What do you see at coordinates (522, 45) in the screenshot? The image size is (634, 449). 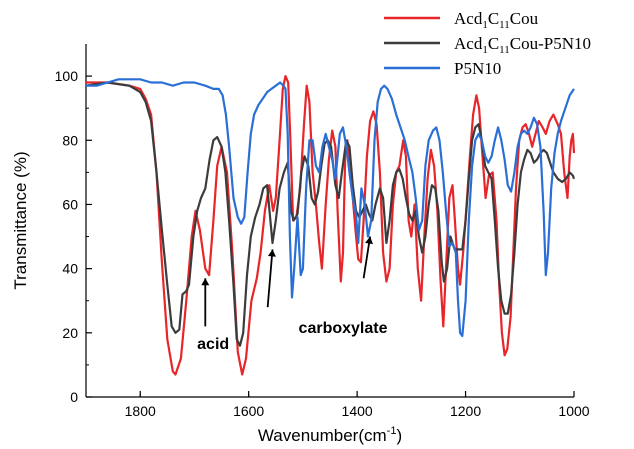 I see `legend-label: Acd1C11Cou-P5N10` at bounding box center [522, 45].